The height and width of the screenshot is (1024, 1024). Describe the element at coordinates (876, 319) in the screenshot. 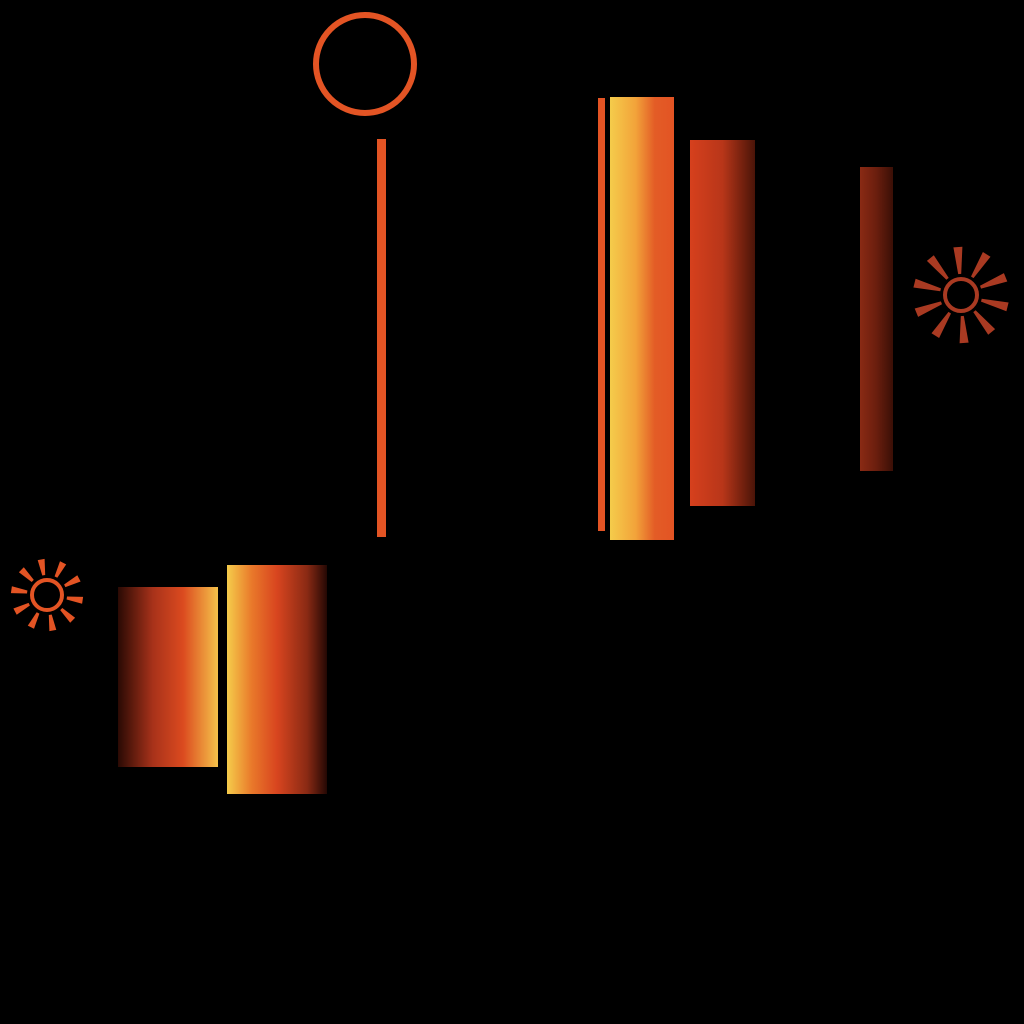

I see `gradient-bar-rust-to-dark` at that location.